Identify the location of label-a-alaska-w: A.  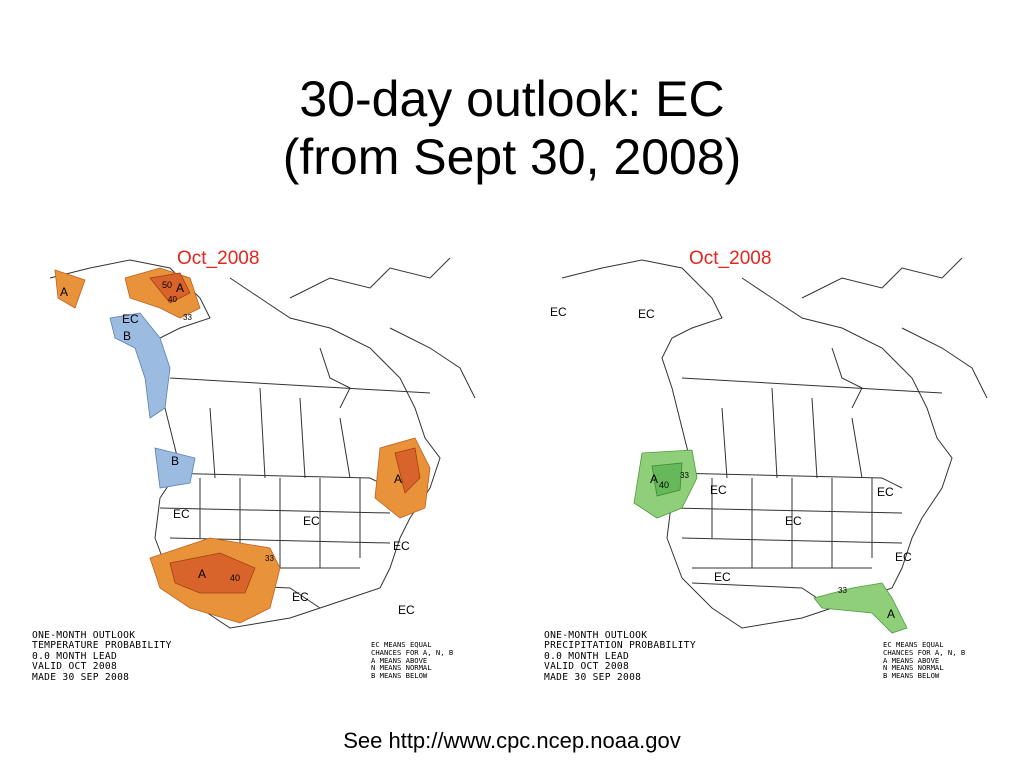
(64, 292).